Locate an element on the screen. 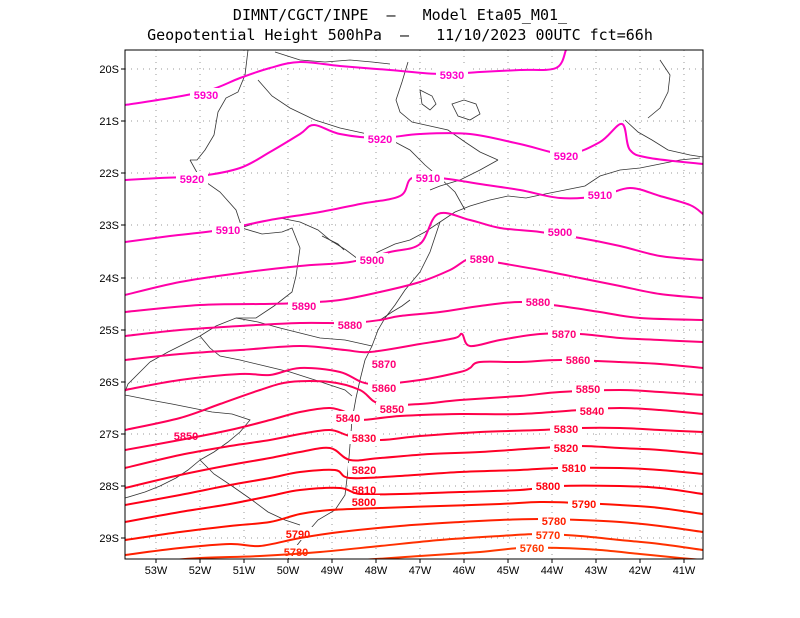 The width and height of the screenshot is (800, 618). lat-tick-label: 25S is located at coordinates (109, 331).